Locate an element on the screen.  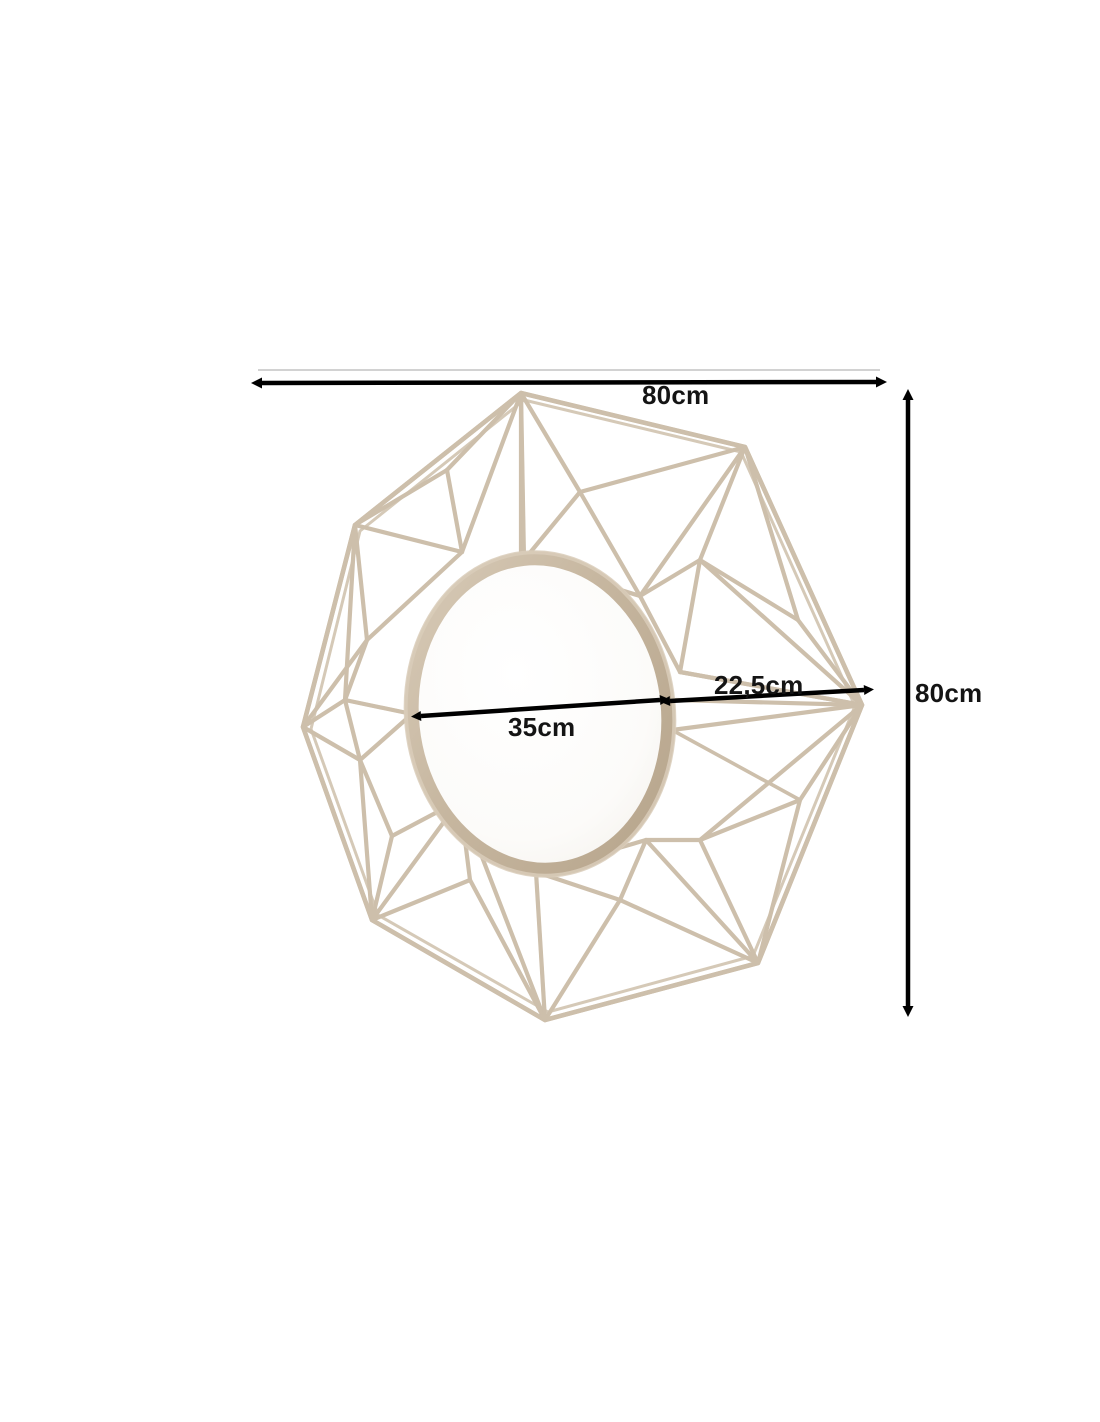
dimension-label-width: 80cm is located at coordinates (676, 395).